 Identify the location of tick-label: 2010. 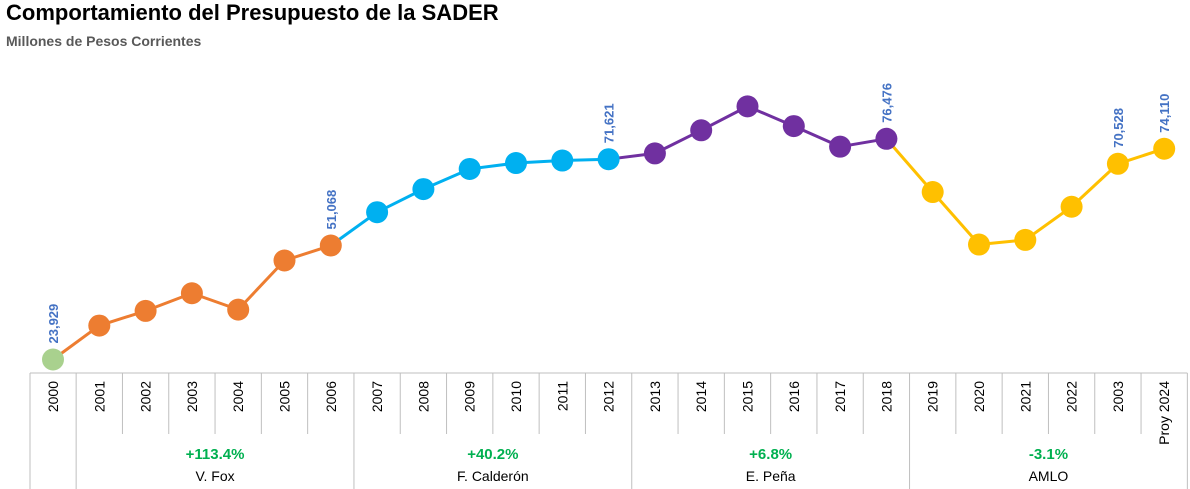
(516, 396).